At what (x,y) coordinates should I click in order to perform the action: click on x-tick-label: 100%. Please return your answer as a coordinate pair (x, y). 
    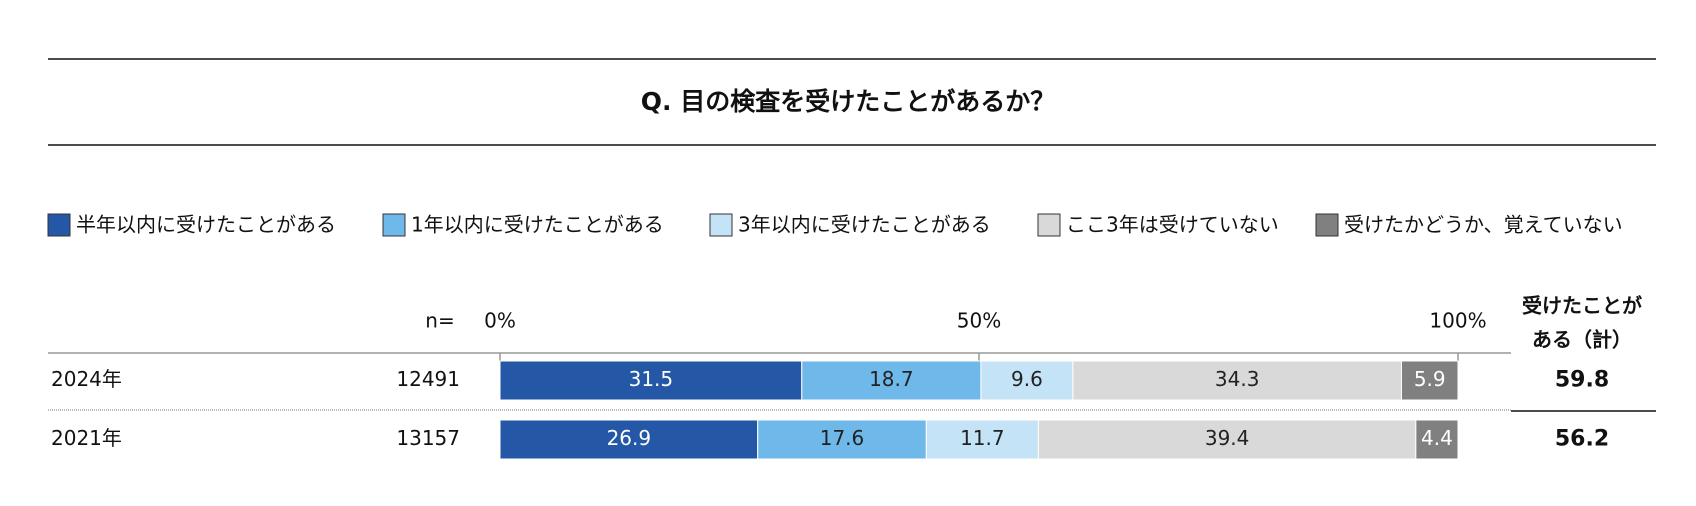
    Looking at the image, I should click on (1457, 321).